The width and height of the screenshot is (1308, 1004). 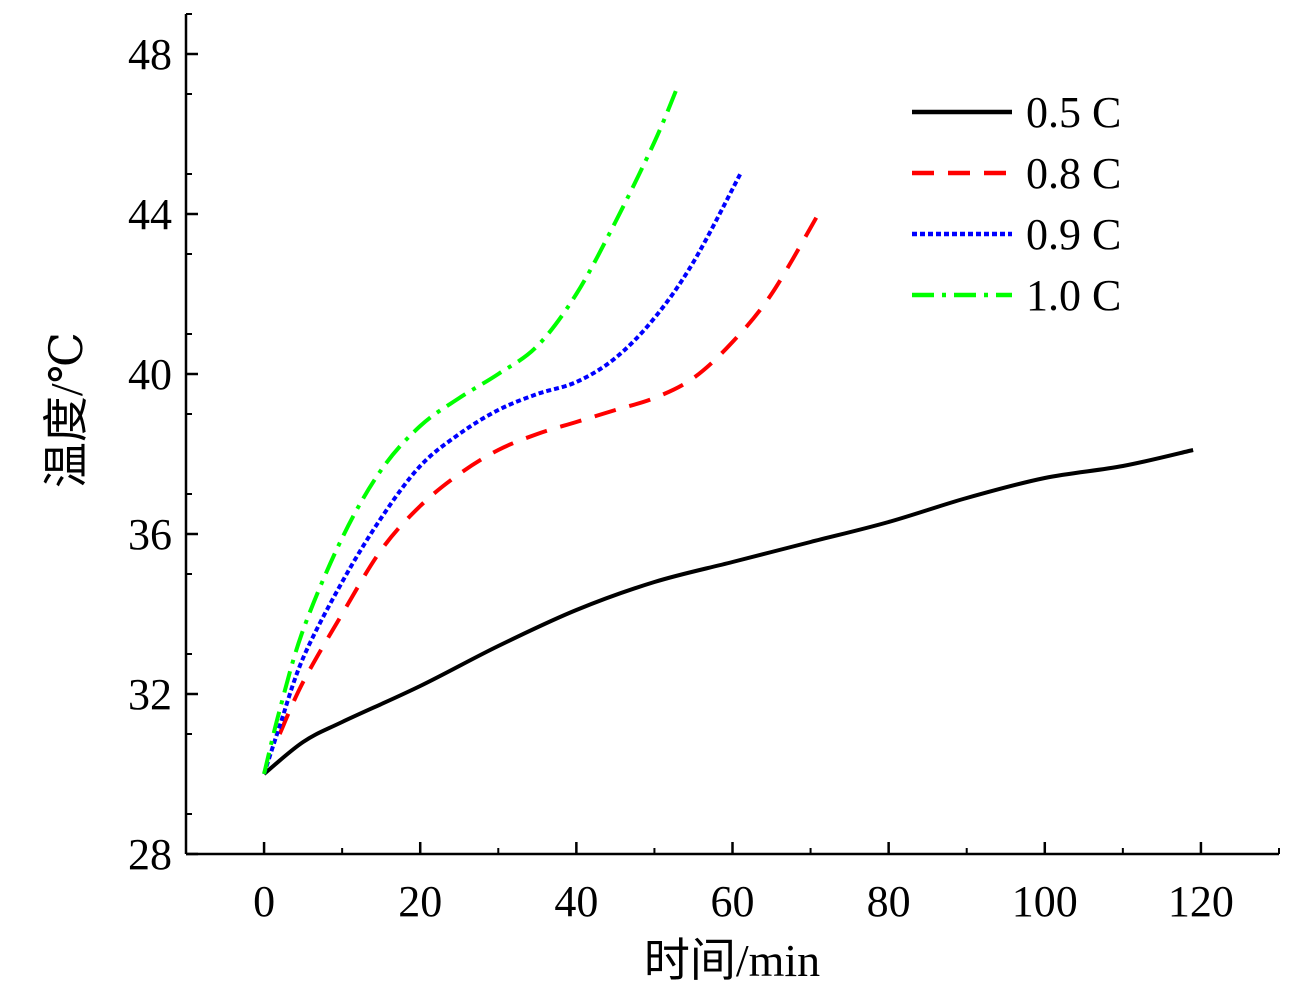 What do you see at coordinates (1073, 173) in the screenshot?
I see `legend-label-1: 0.8 C` at bounding box center [1073, 173].